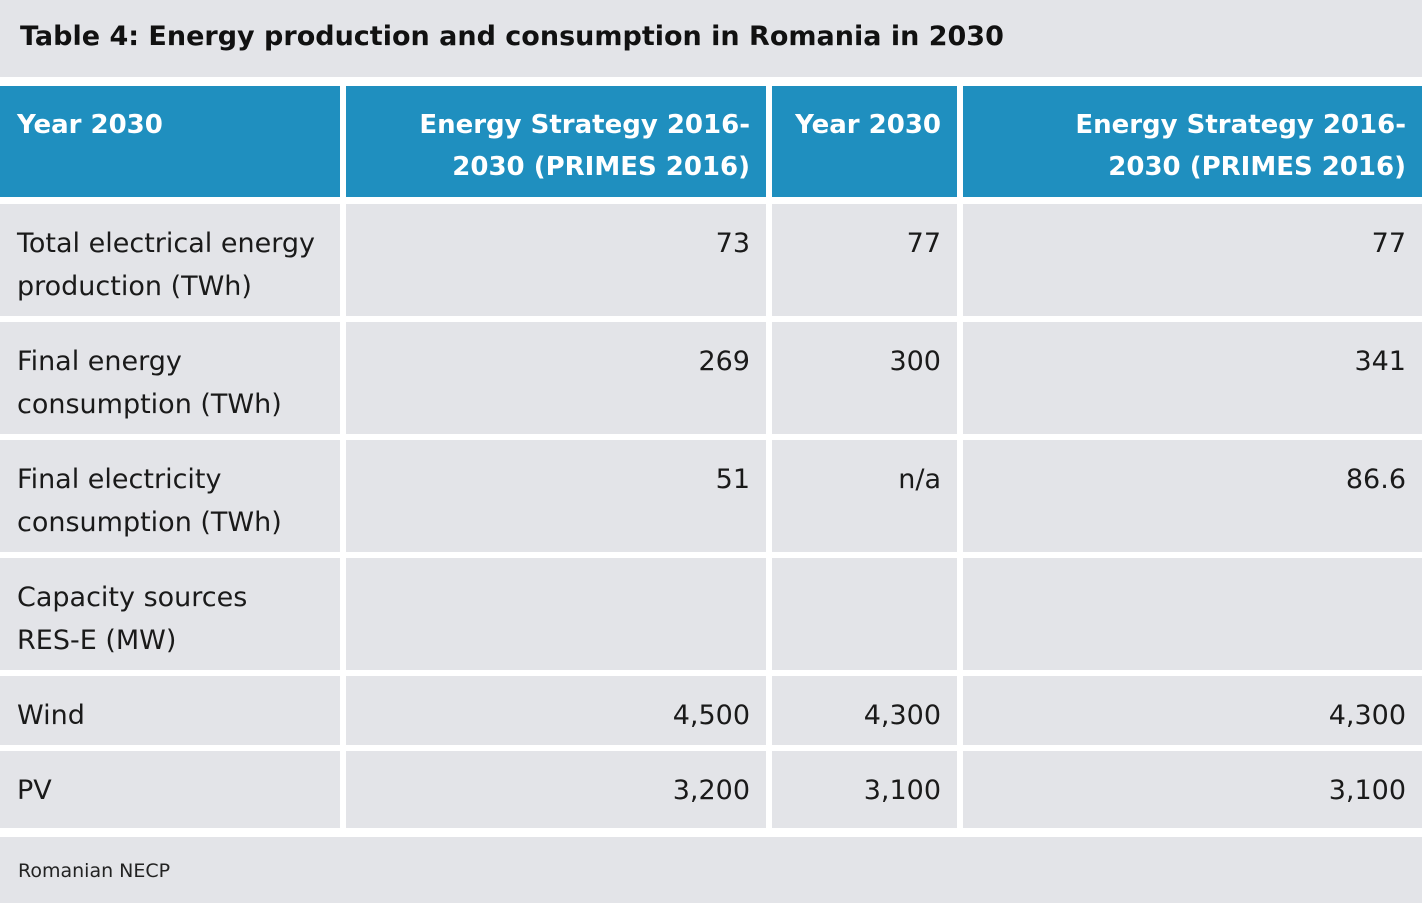 This screenshot has height=903, width=1422. I want to click on table-cell: n/a, so click(864, 496).